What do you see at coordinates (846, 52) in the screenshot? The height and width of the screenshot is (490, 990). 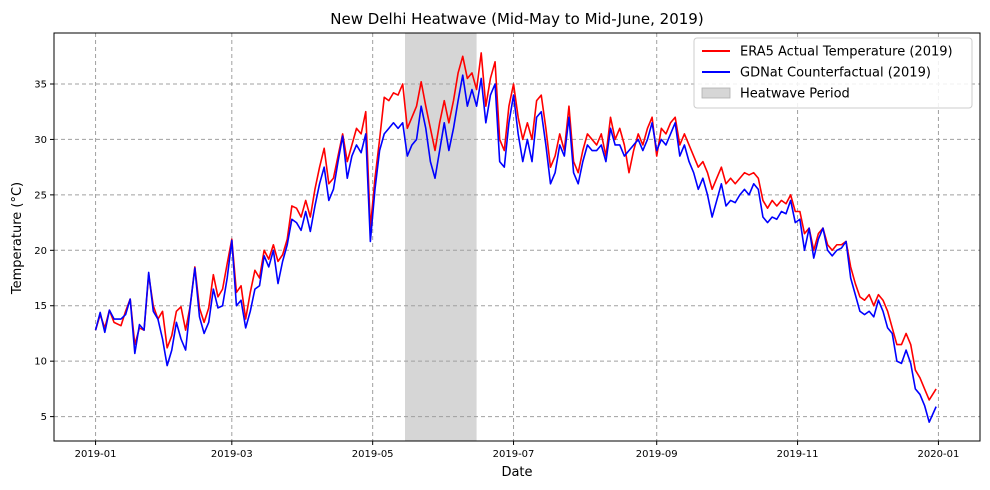 I see `legend-item-era5-label: ERA5 Actual Temperature (2019)` at bounding box center [846, 52].